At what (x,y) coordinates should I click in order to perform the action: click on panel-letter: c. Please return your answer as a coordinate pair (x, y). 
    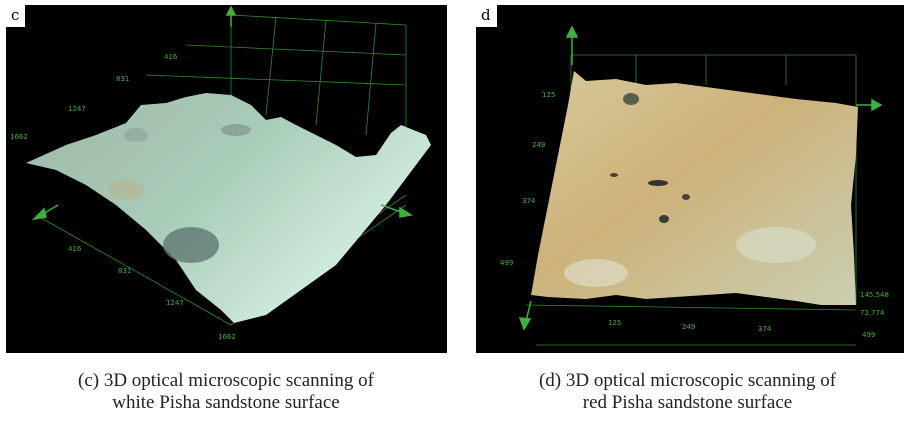
    Looking at the image, I should click on (16, 16).